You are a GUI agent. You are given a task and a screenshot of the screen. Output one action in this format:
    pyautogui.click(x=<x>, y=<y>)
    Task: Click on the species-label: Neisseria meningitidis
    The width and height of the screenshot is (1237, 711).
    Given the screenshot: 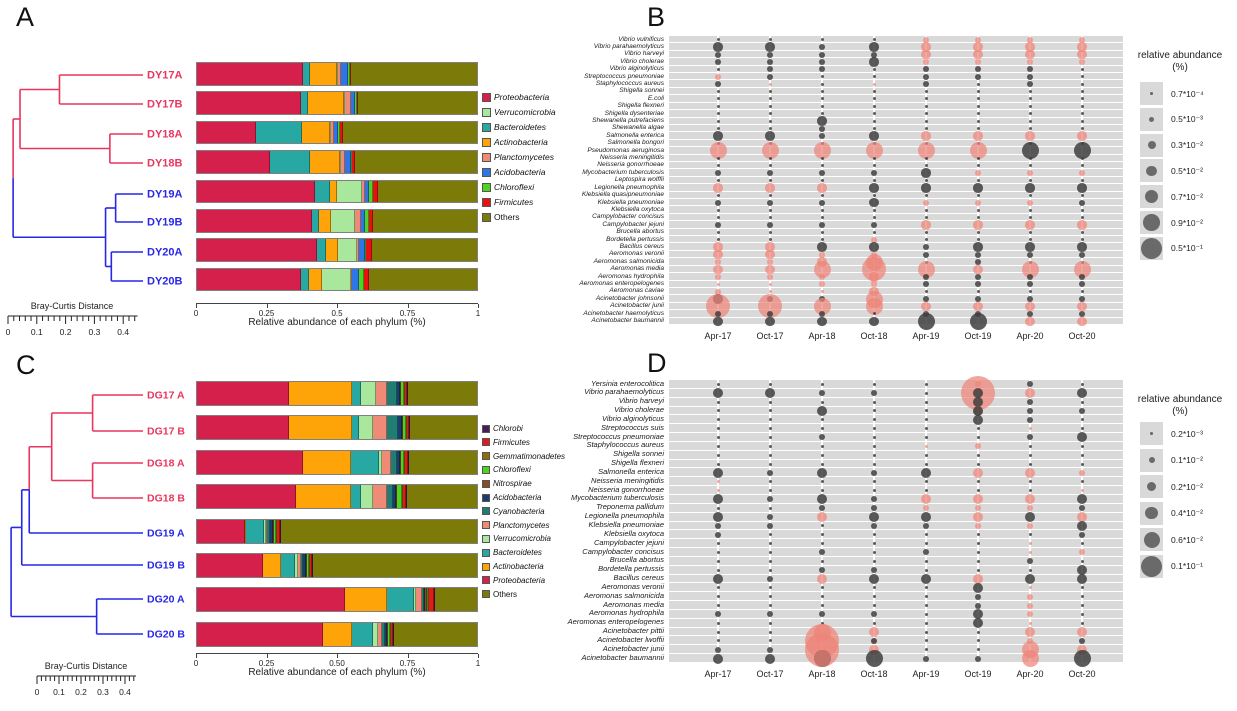 What is the action you would take?
    pyautogui.click(x=627, y=480)
    